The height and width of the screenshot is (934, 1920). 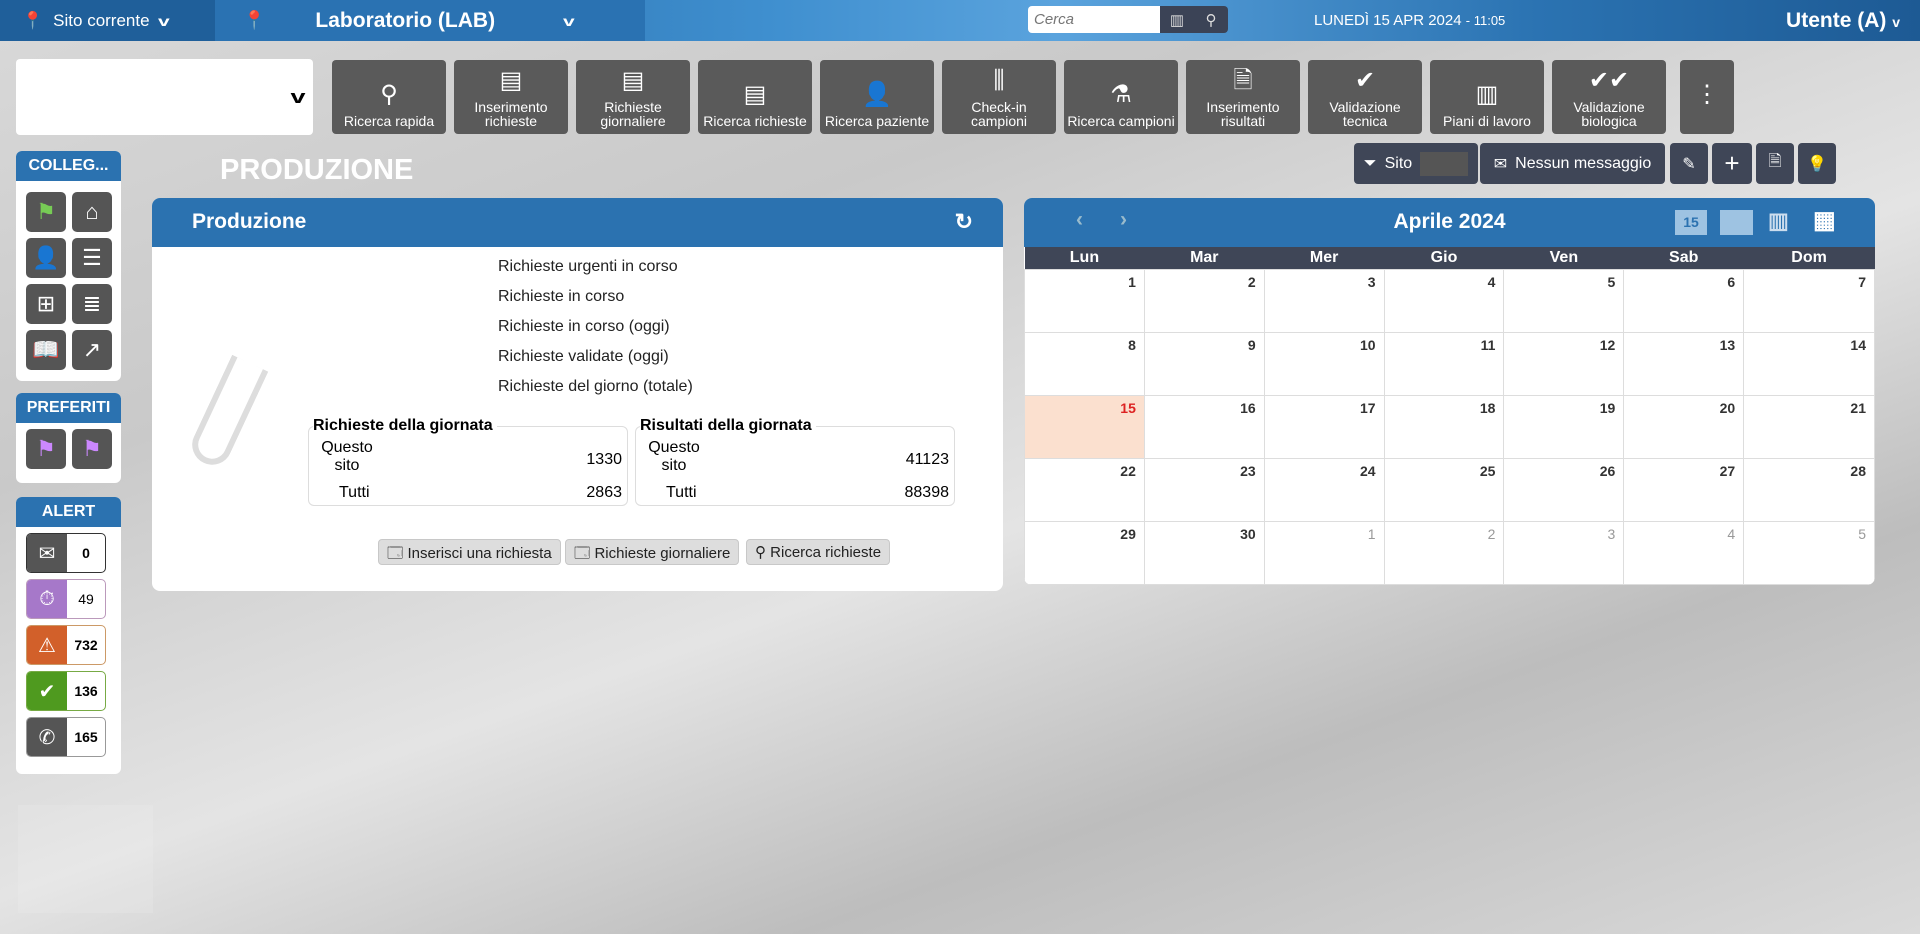 I want to click on alert-calls: ✆ 165, so click(x=66, y=737).